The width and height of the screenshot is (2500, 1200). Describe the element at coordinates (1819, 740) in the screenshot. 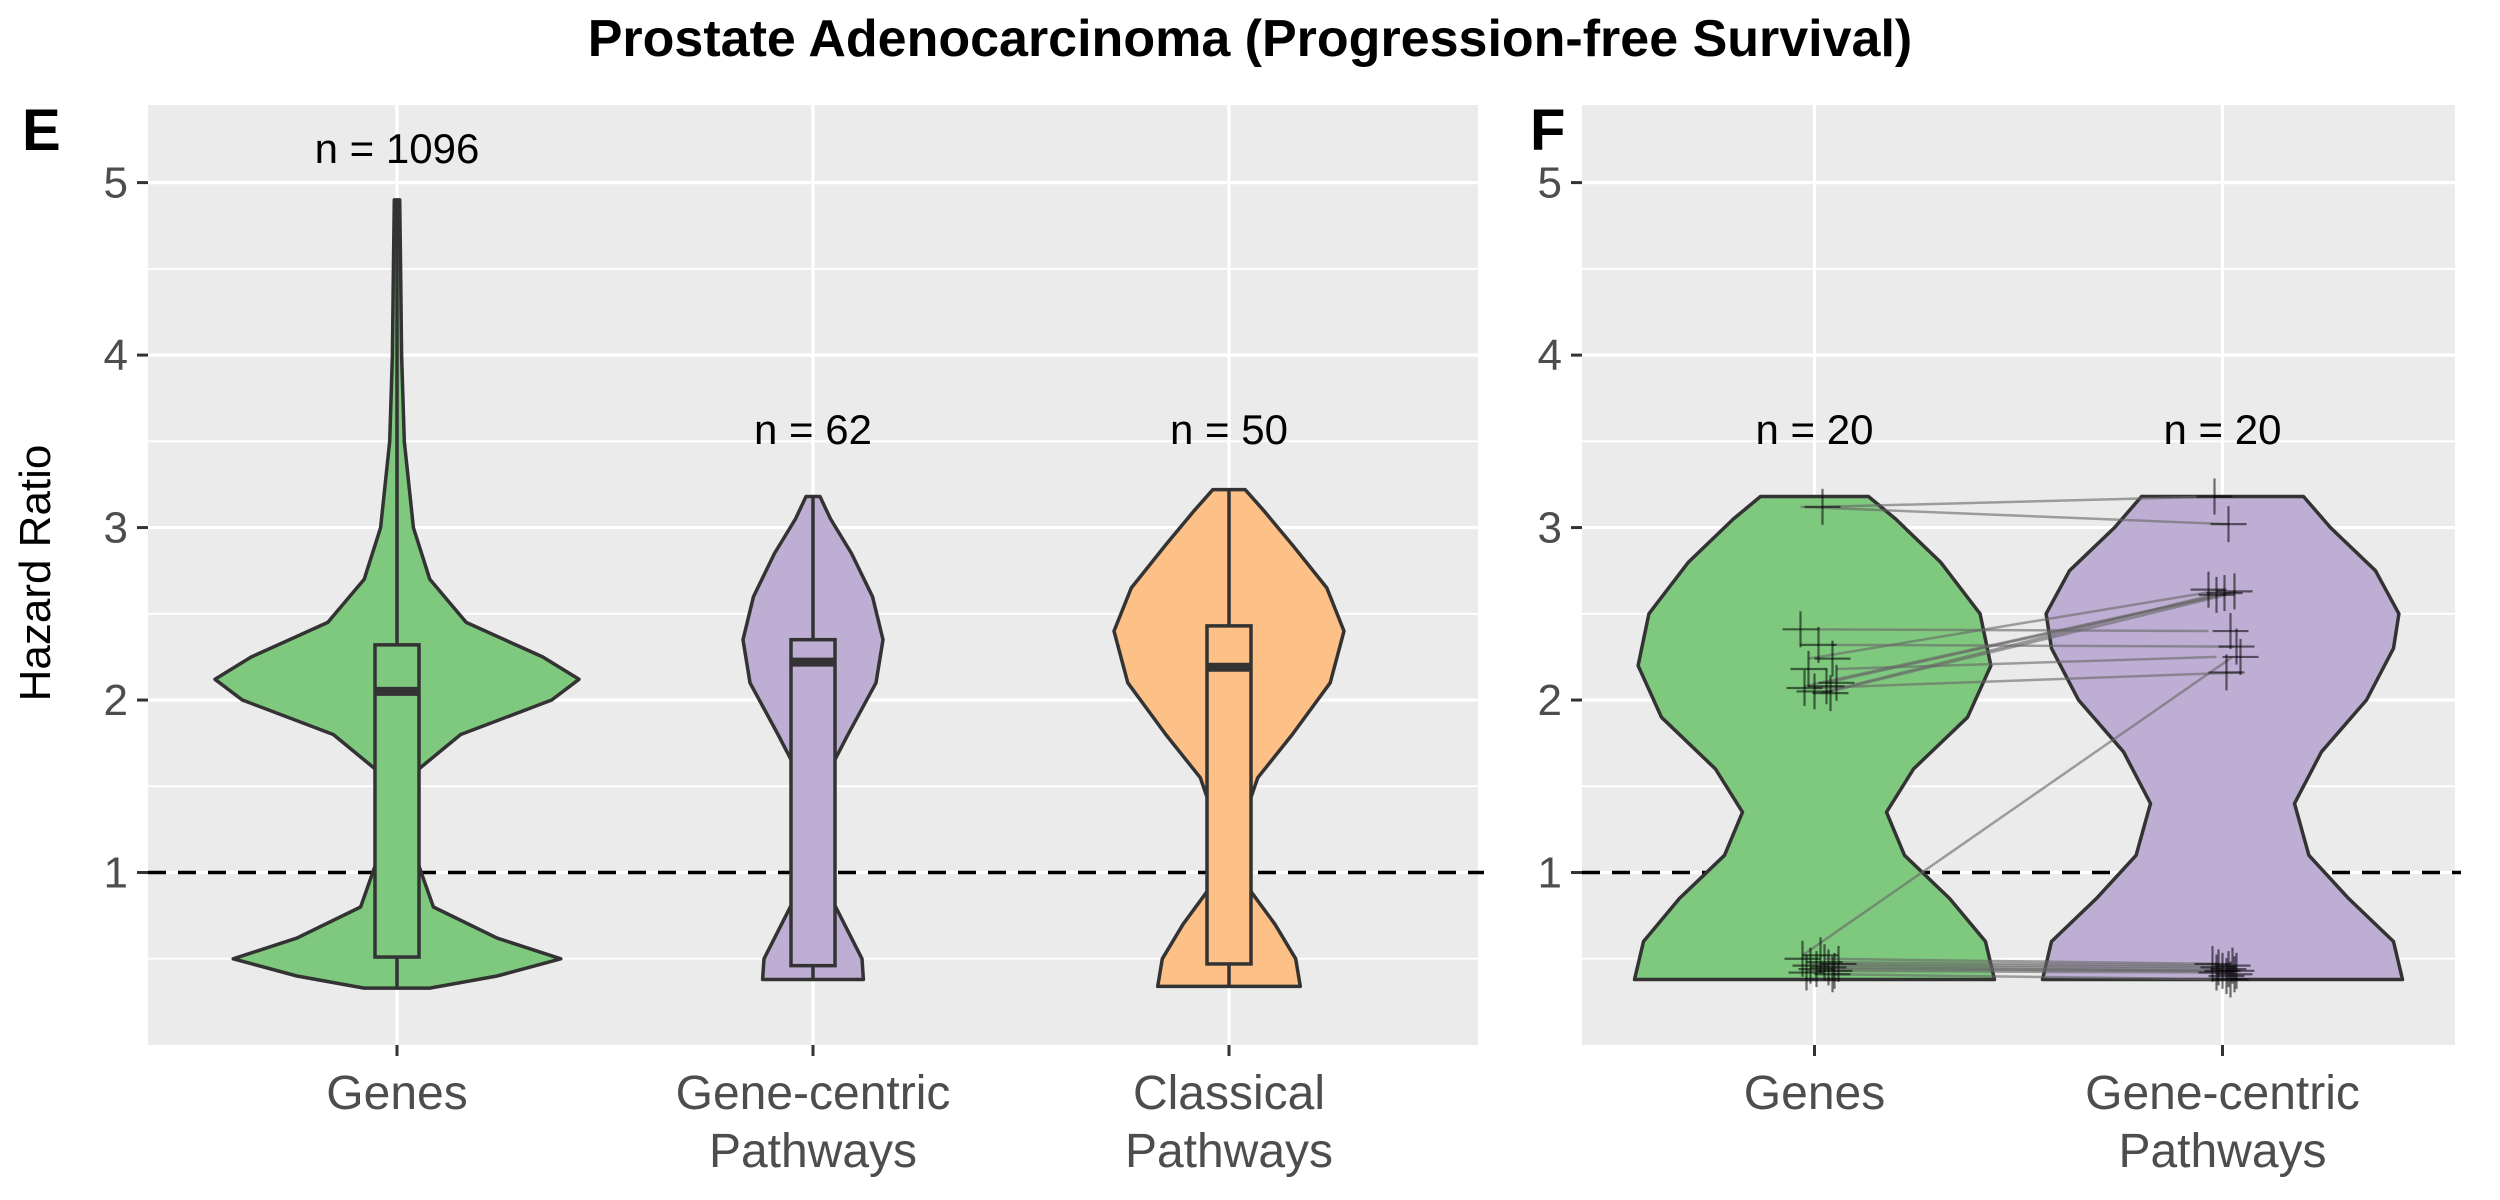

I see `points-genes` at that location.